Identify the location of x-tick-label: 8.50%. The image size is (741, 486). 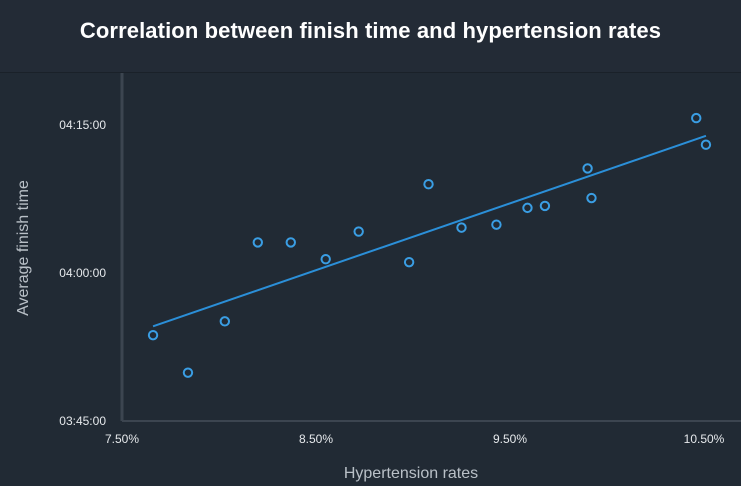
(316, 439).